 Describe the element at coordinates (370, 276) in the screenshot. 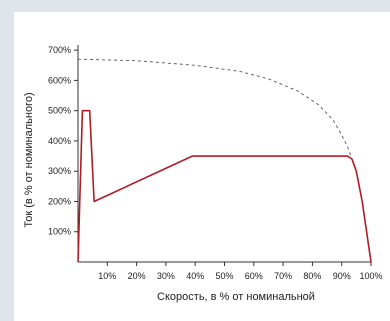

I see `x-tick-label: 100%` at that location.